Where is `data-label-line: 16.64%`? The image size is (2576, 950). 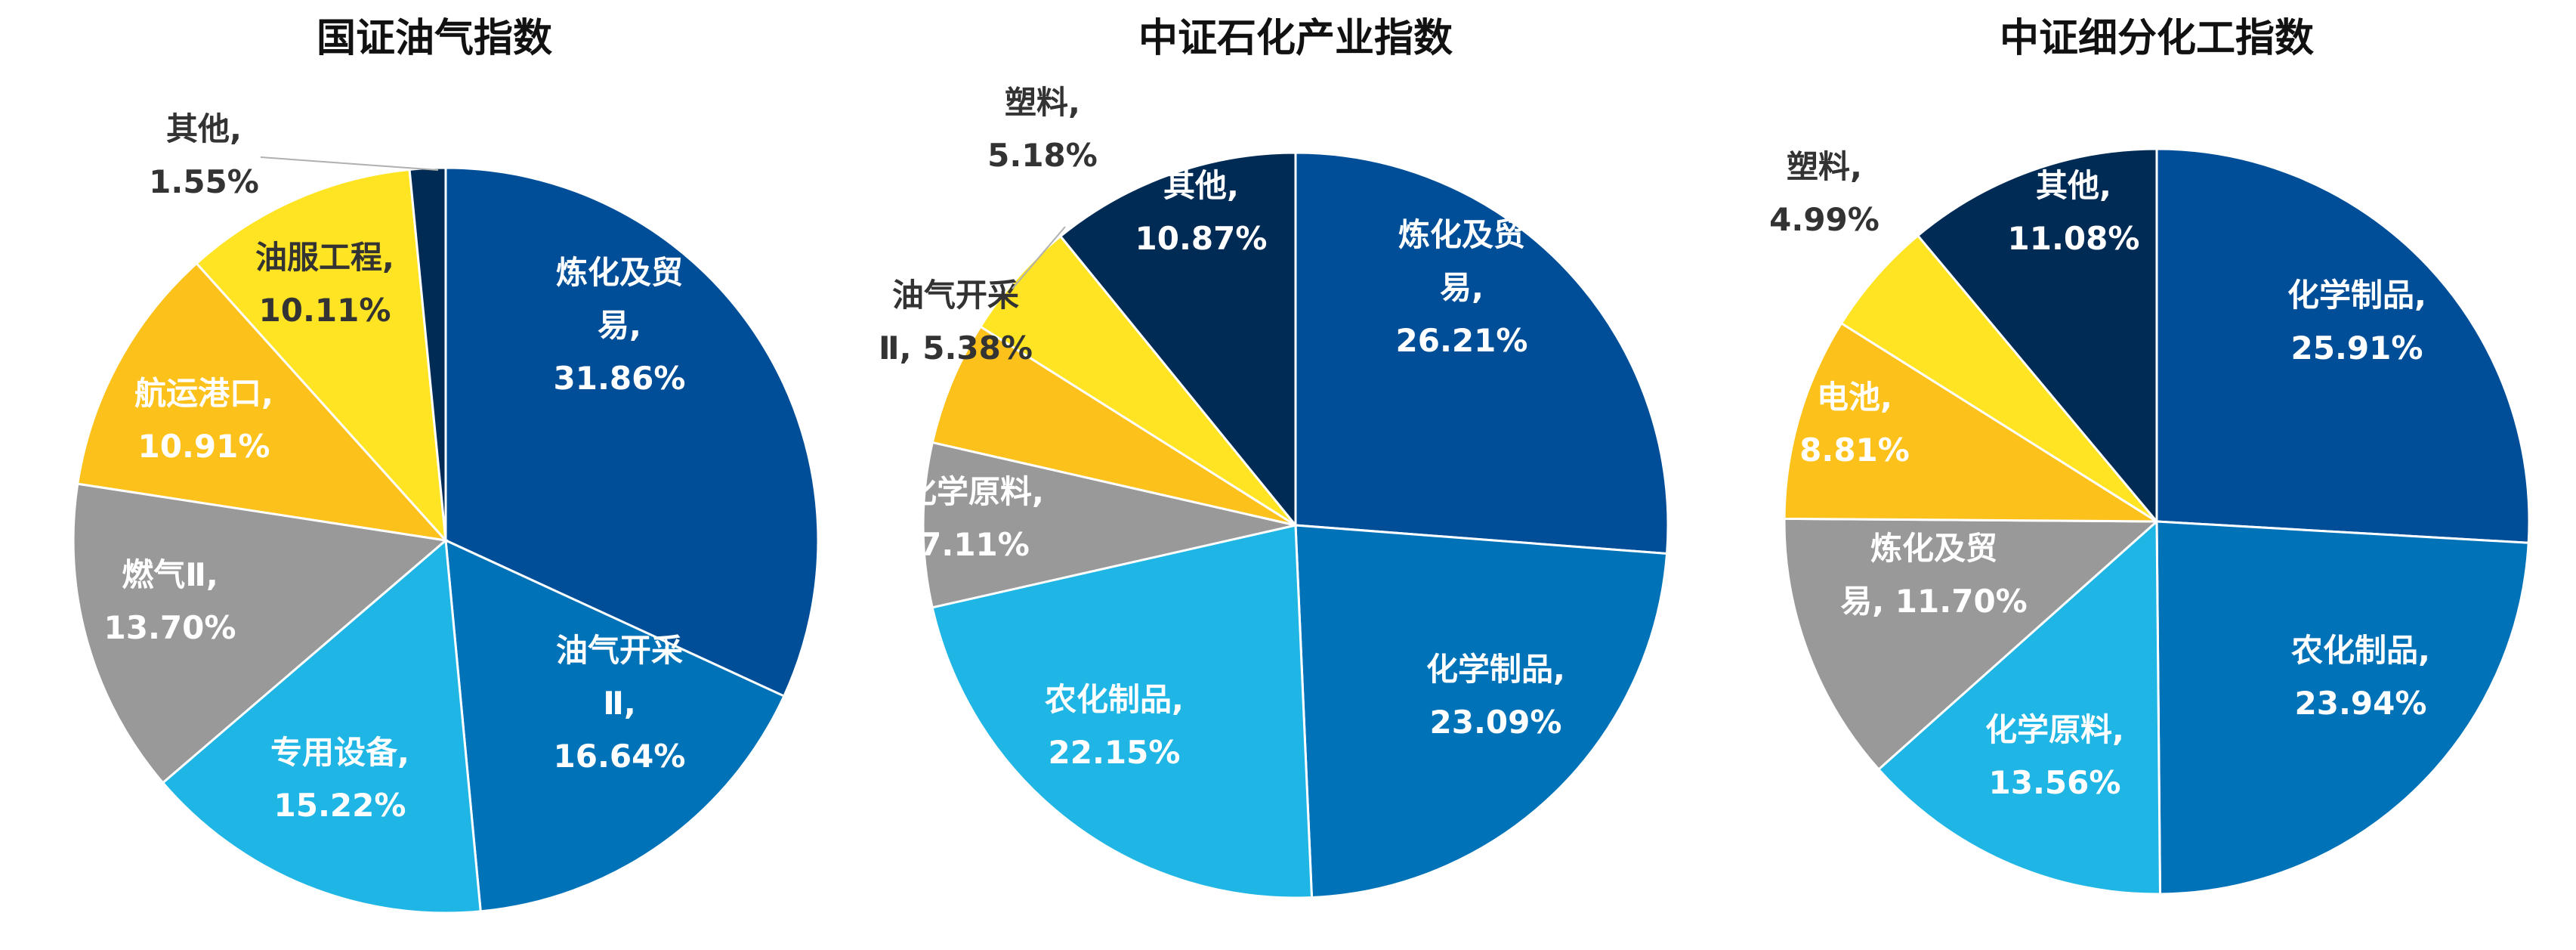
data-label-line: 16.64% is located at coordinates (620, 756).